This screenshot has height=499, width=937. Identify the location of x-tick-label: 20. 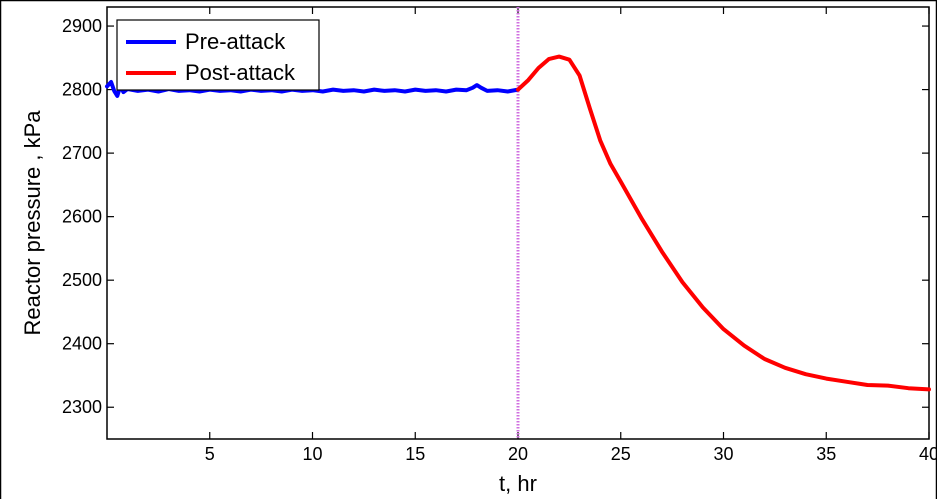
(518, 454).